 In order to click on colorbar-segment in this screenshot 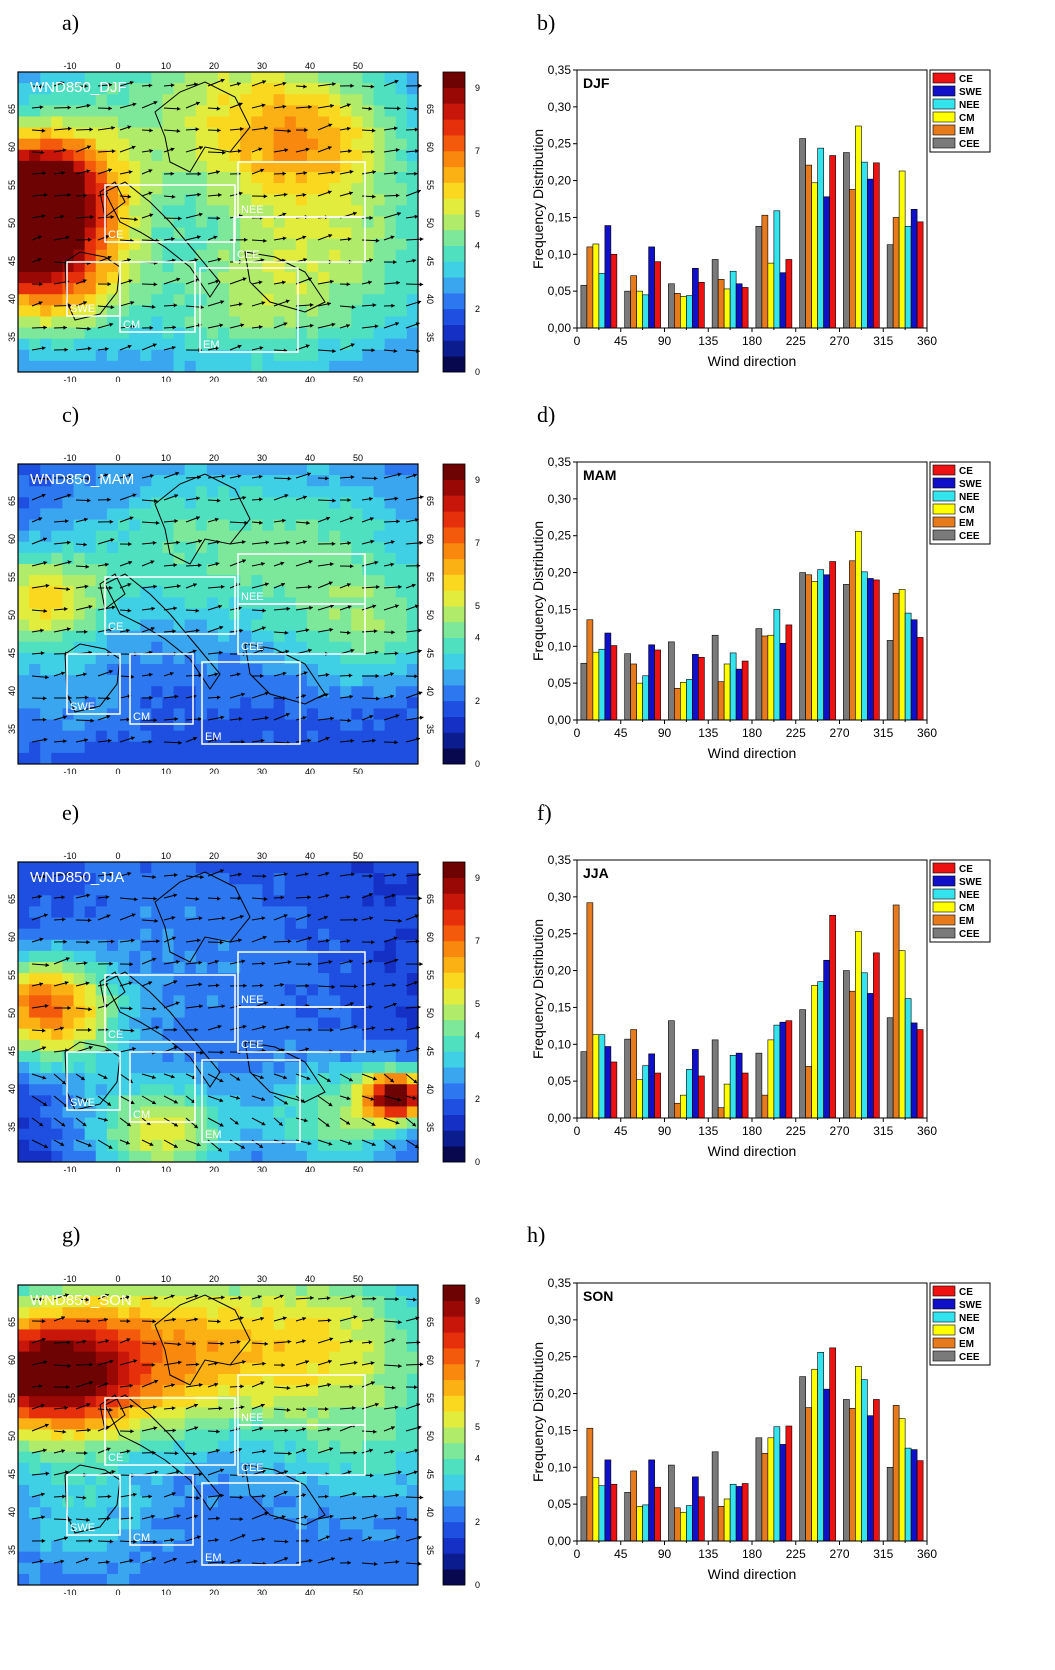, I will do `click(454, 661)`.